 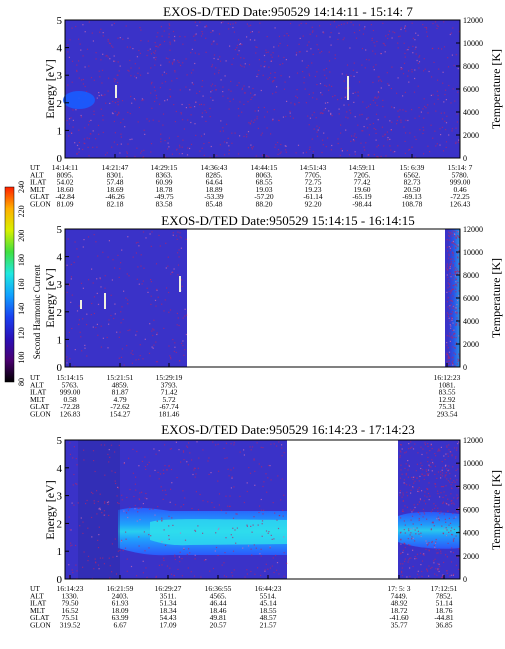 What do you see at coordinates (115, 167) in the screenshot?
I see `orbit-cell: 14:21:47` at bounding box center [115, 167].